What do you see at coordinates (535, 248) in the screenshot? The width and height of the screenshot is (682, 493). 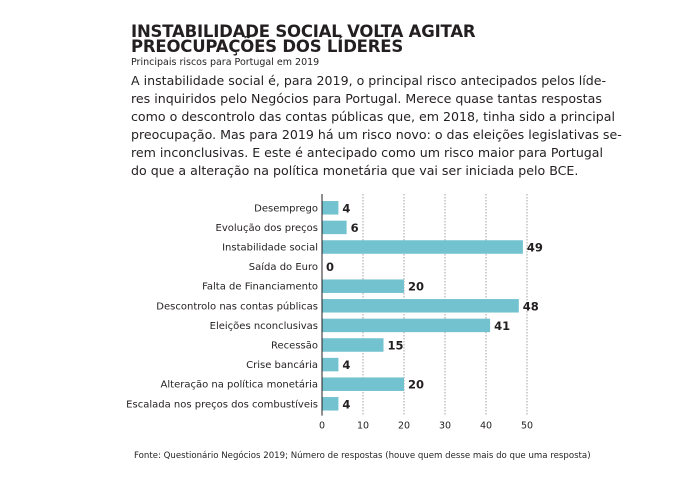 I see `value-label: 49` at bounding box center [535, 248].